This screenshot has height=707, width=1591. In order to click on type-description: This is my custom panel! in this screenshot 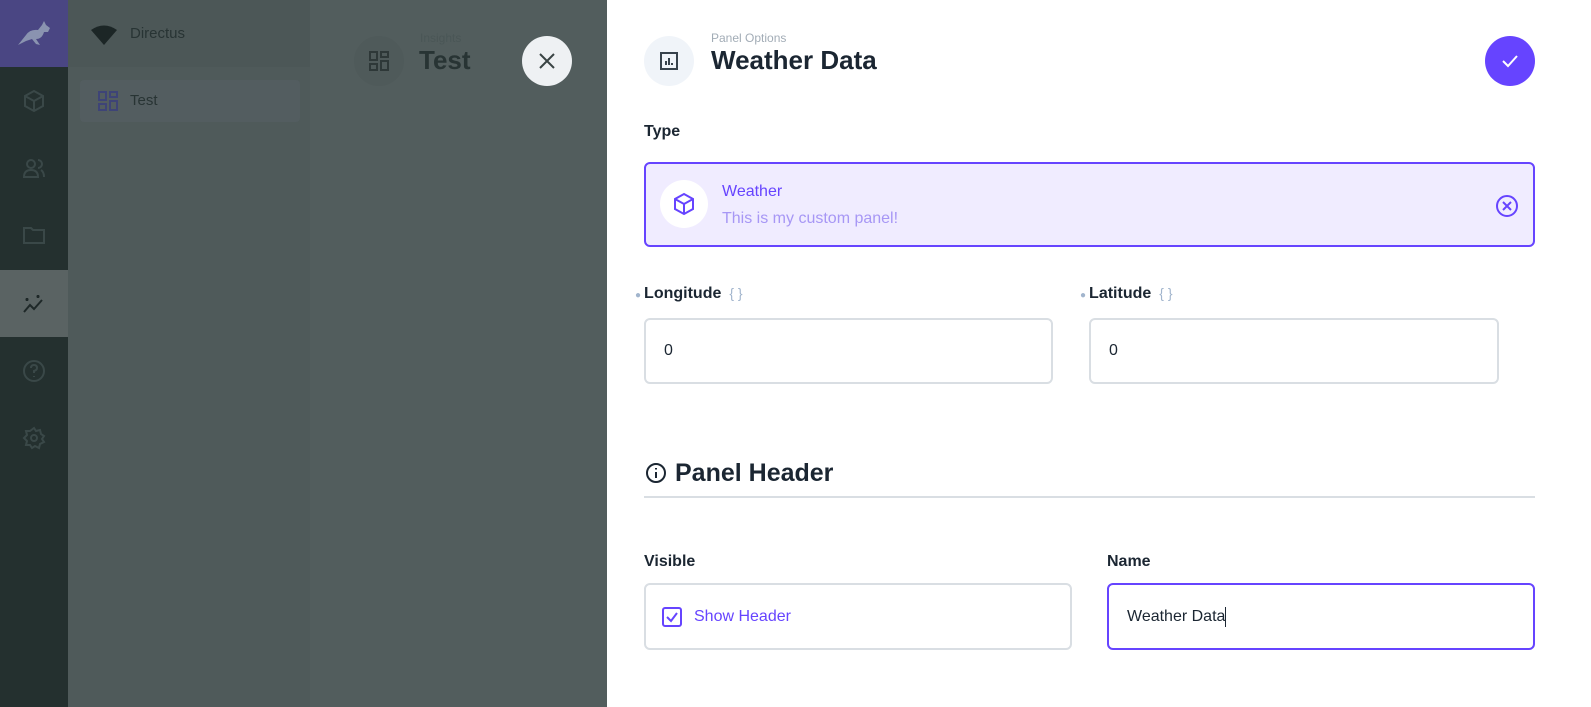, I will do `click(810, 218)`.